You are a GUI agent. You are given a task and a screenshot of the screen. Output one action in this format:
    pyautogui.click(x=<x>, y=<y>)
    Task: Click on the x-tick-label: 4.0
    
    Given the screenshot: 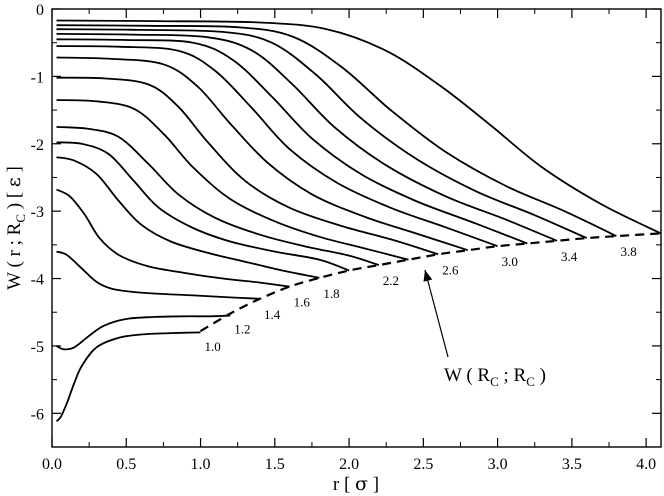 What is the action you would take?
    pyautogui.click(x=646, y=464)
    